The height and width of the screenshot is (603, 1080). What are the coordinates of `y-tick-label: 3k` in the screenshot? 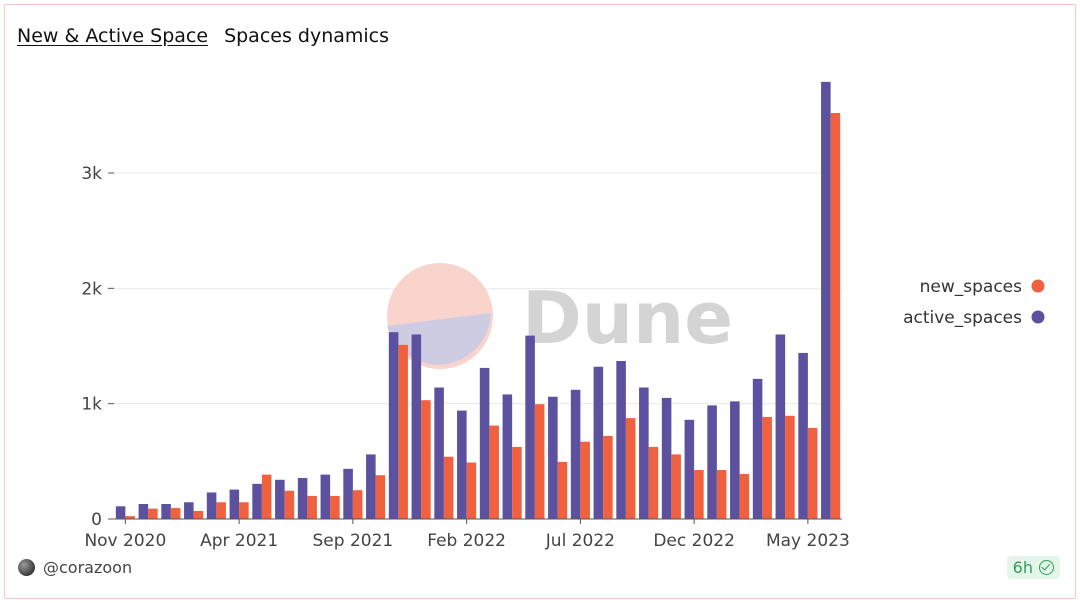 It's located at (91, 174).